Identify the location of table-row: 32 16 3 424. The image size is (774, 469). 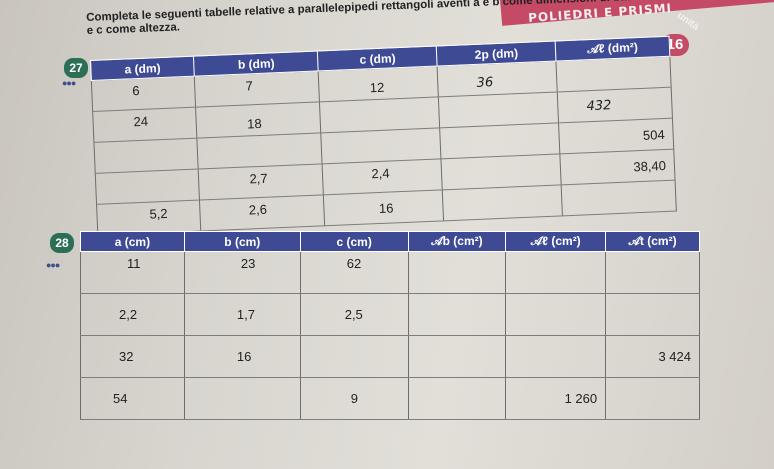
(390, 356).